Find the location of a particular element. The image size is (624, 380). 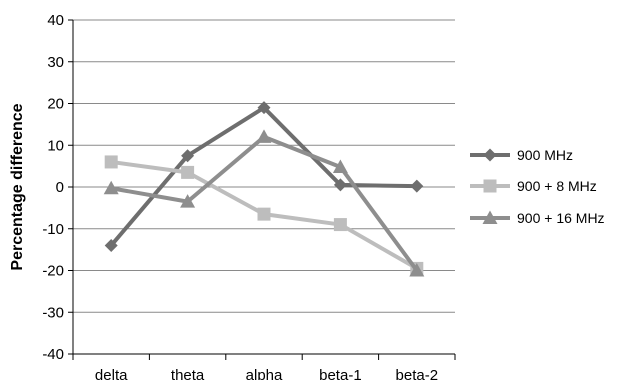

y-axis-title: Percentage difference is located at coordinates (17, 186).